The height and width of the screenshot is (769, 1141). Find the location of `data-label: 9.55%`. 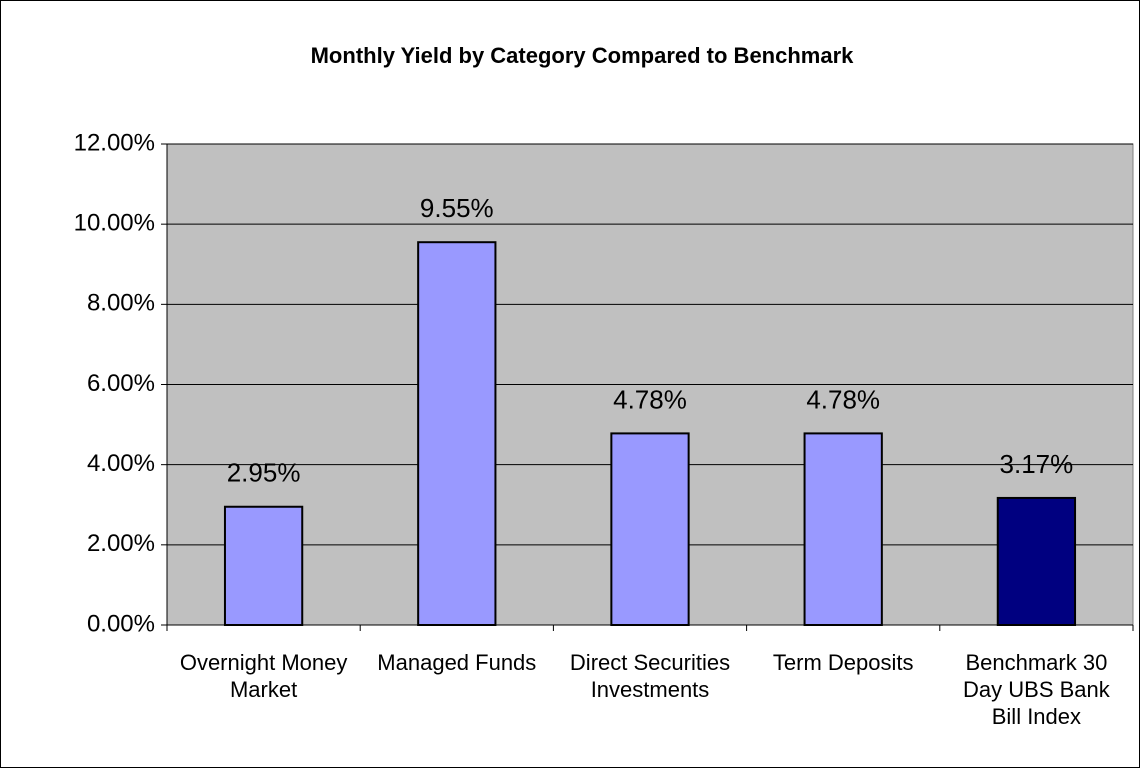

data-label: 9.55% is located at coordinates (457, 208).